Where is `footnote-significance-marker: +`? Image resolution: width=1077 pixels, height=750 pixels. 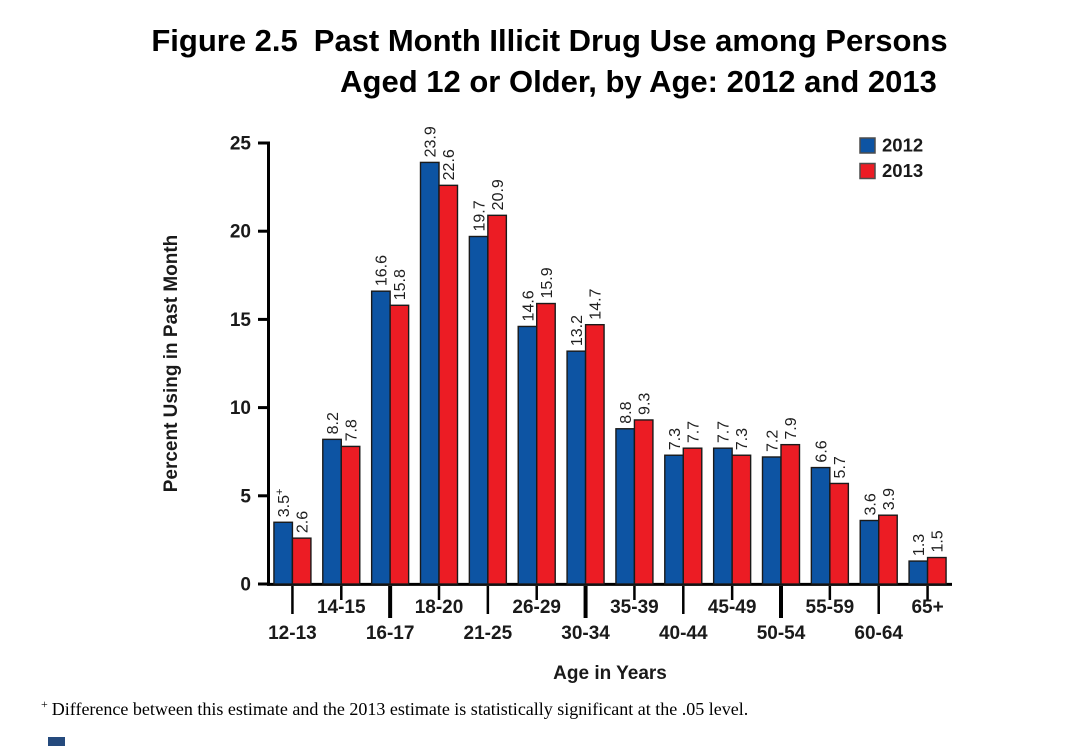
footnote-significance-marker: + is located at coordinates (44, 704).